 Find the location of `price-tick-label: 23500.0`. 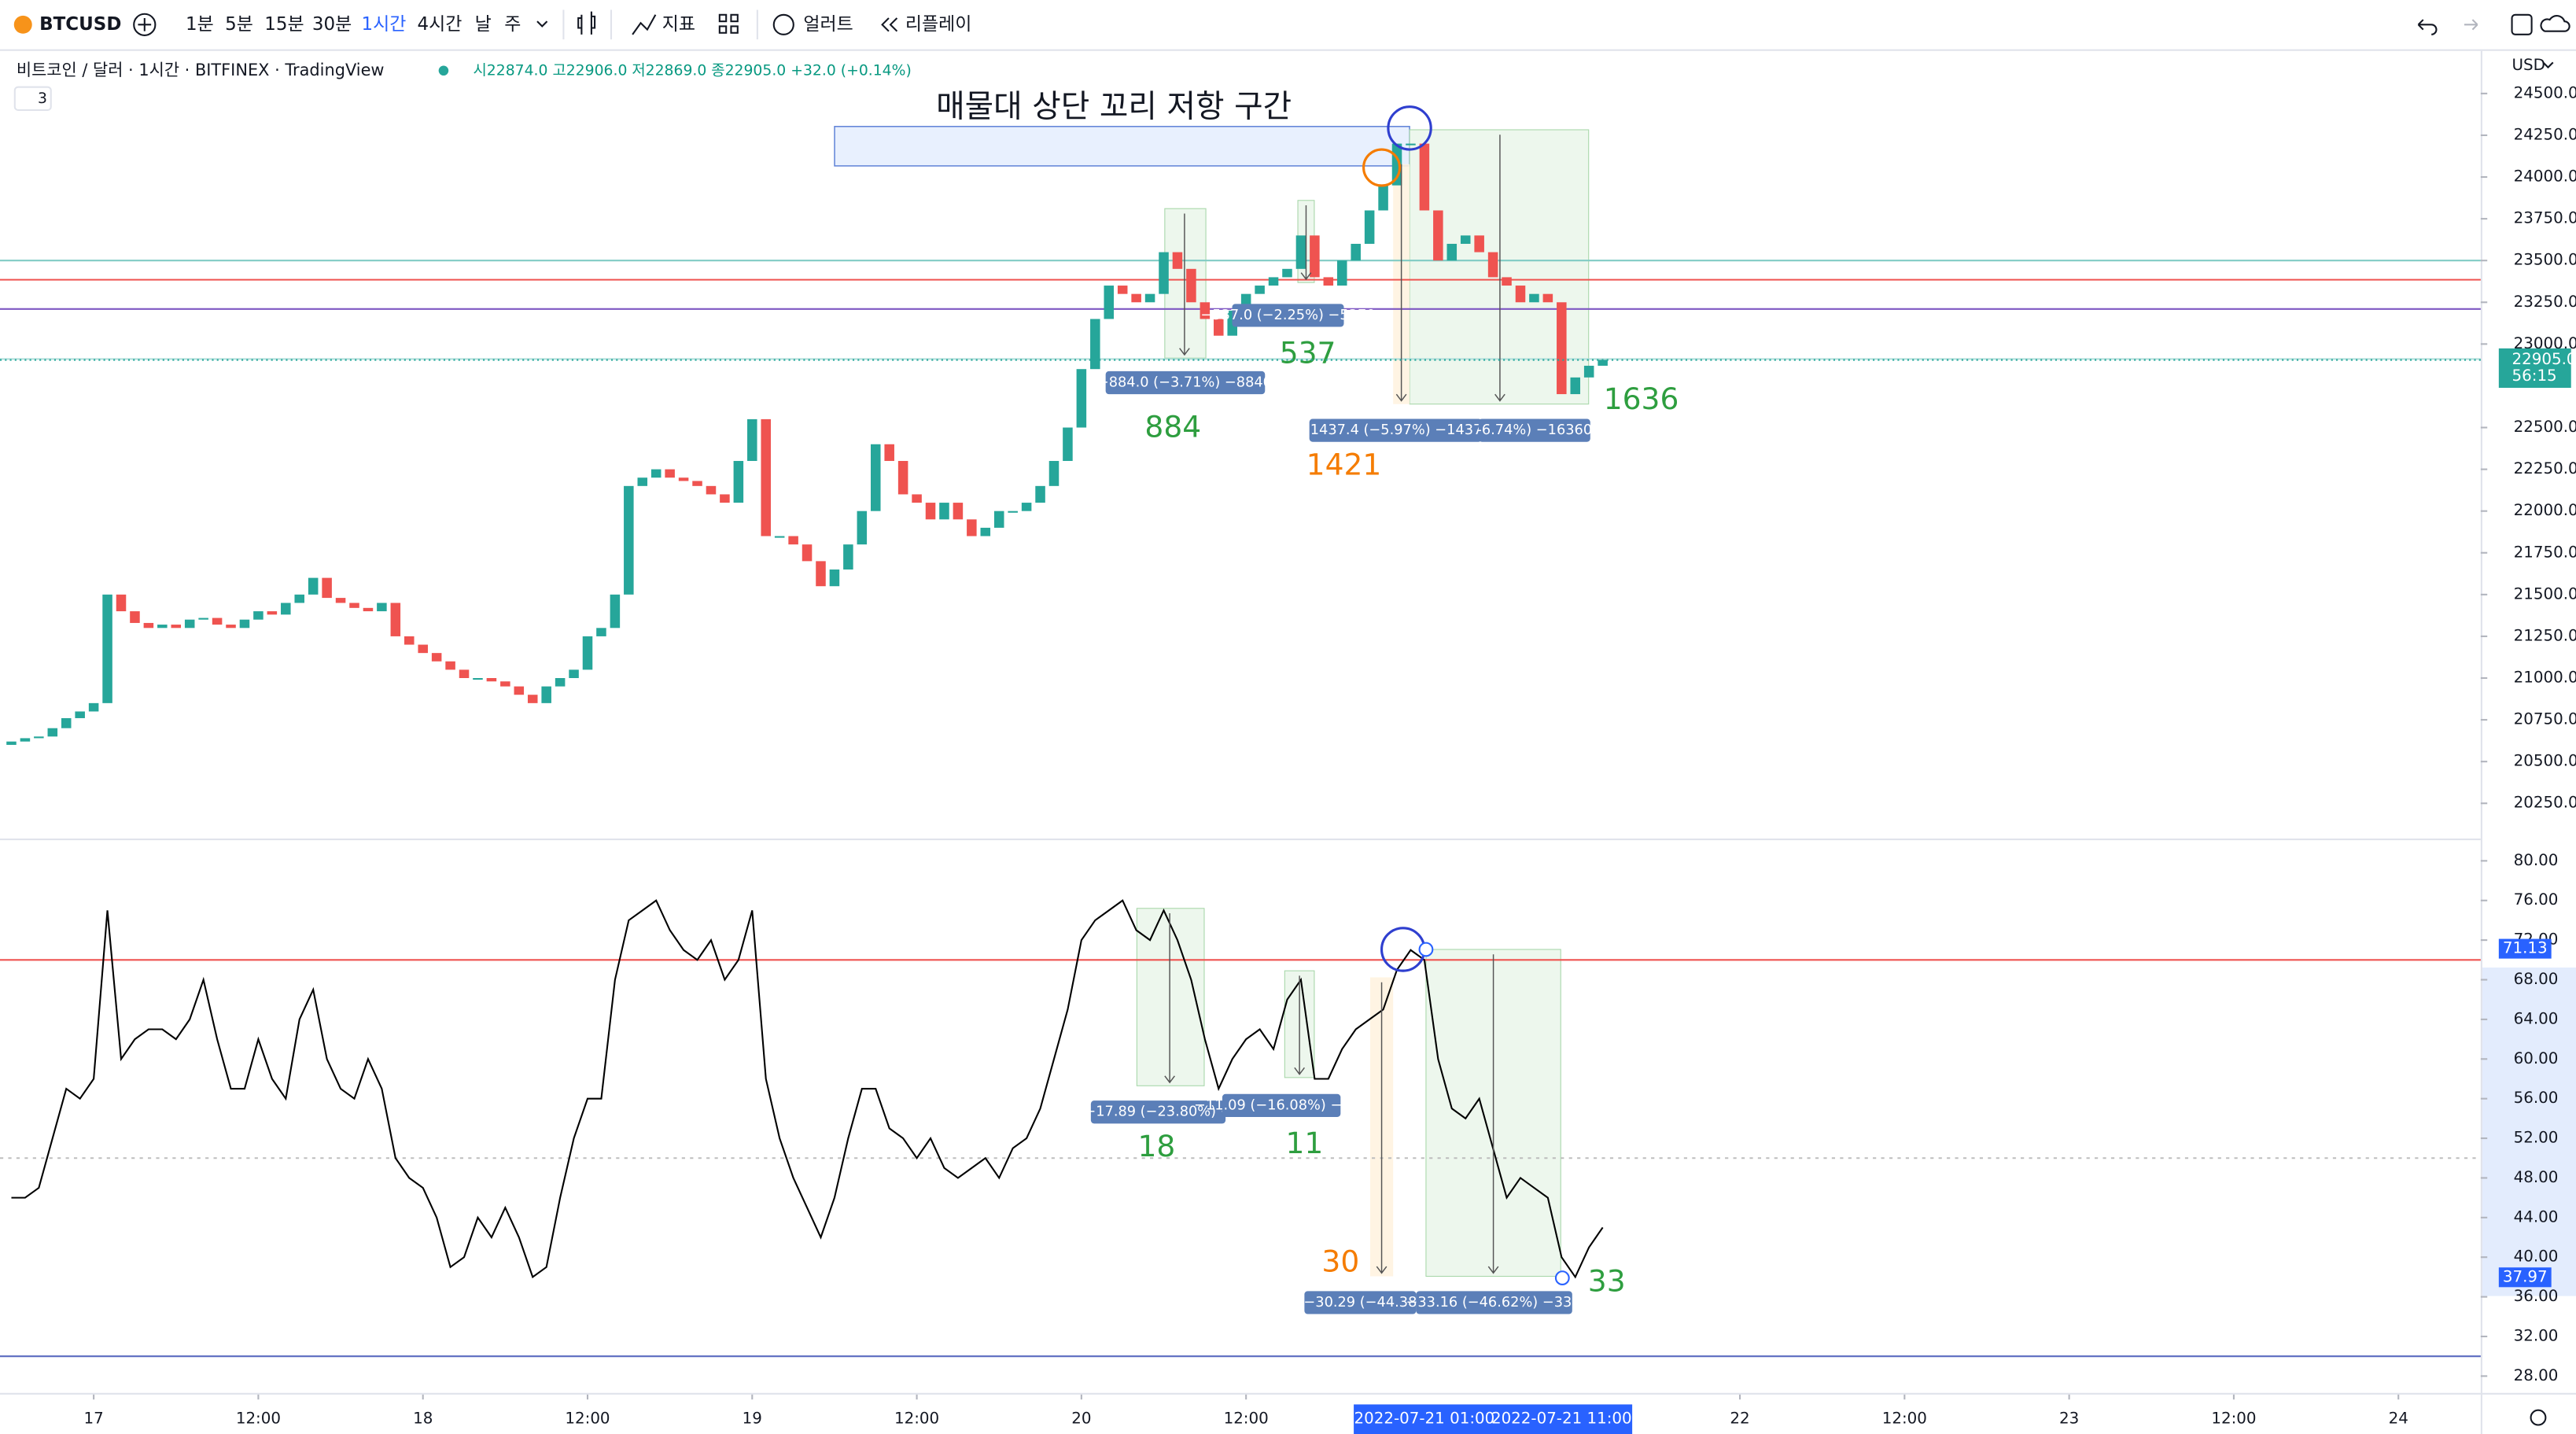

price-tick-label: 23500.0 is located at coordinates (2545, 260).